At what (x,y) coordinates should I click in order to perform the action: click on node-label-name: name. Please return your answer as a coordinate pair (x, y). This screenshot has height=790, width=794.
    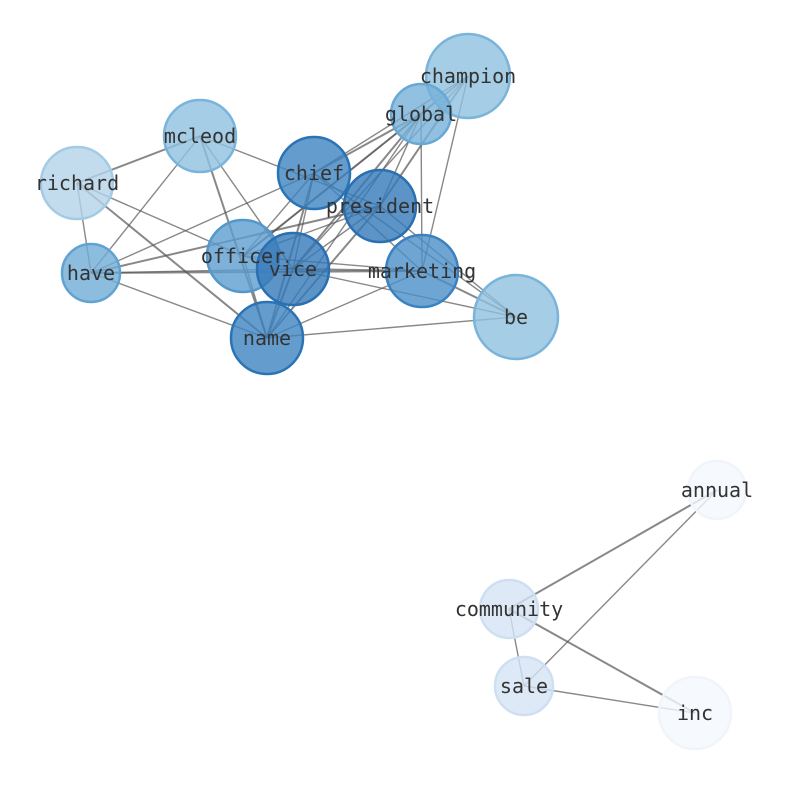
    Looking at the image, I should click on (267, 338).